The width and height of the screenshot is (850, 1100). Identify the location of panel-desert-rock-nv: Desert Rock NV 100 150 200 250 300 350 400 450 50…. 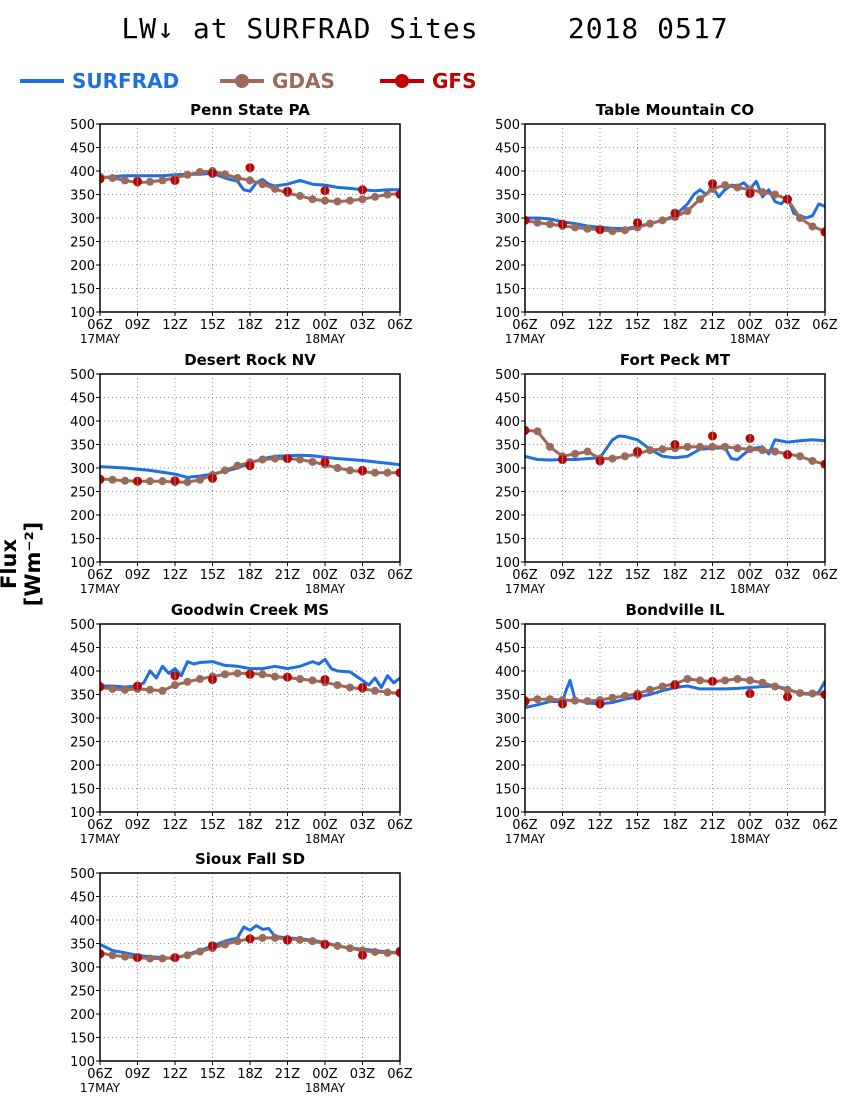
(241, 473).